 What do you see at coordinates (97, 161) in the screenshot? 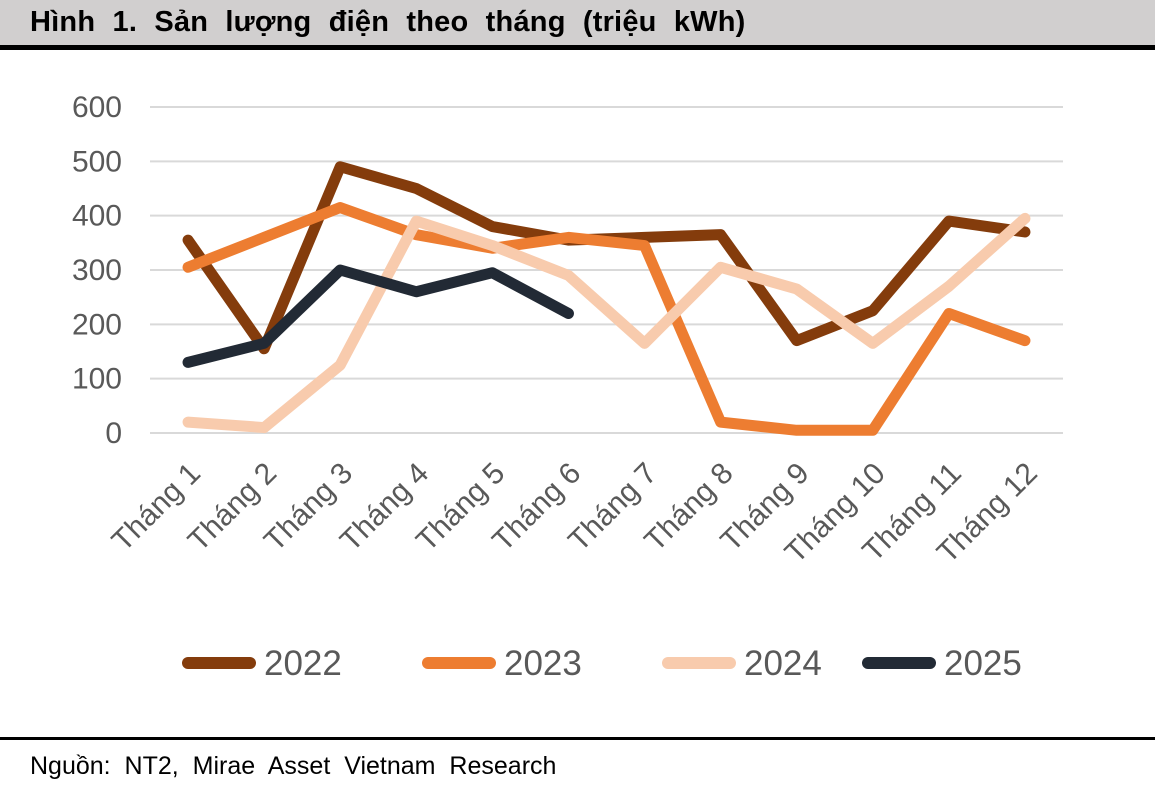
I see `y-tick-label: 500` at bounding box center [97, 161].